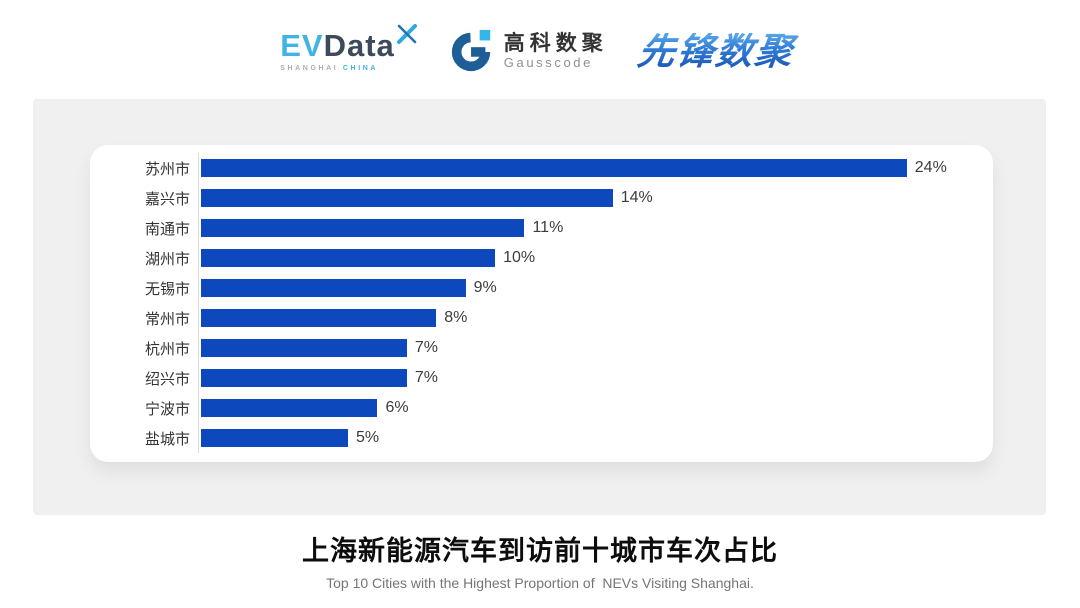 The height and width of the screenshot is (608, 1080). What do you see at coordinates (397, 407) in the screenshot?
I see `value-label: 6%` at bounding box center [397, 407].